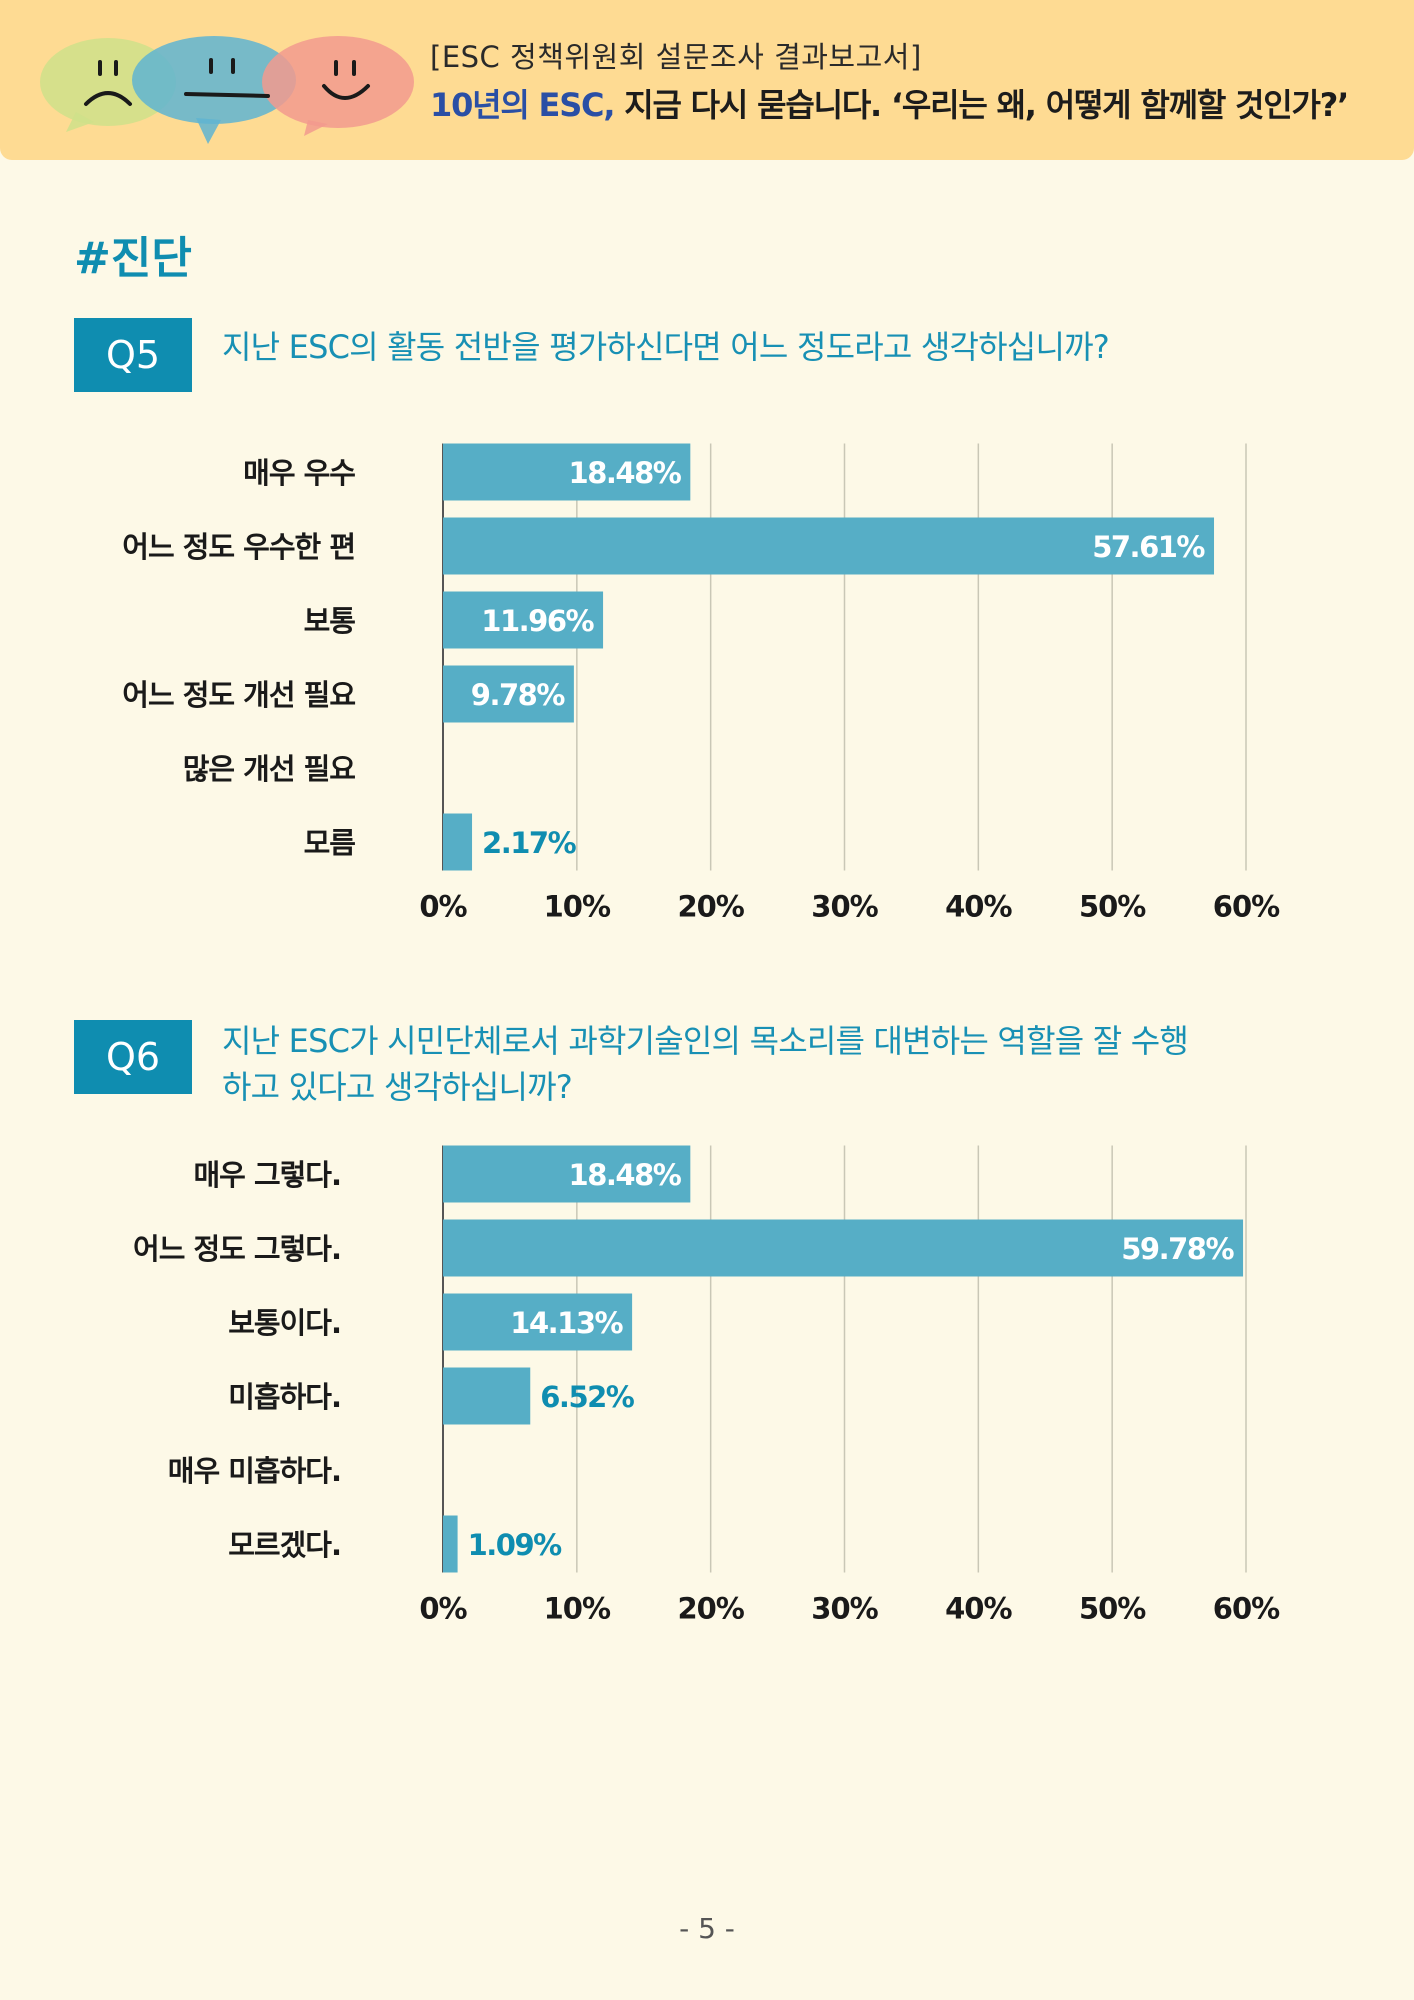  What do you see at coordinates (1112, 907) in the screenshot?
I see `q5-tick-label: 50%` at bounding box center [1112, 907].